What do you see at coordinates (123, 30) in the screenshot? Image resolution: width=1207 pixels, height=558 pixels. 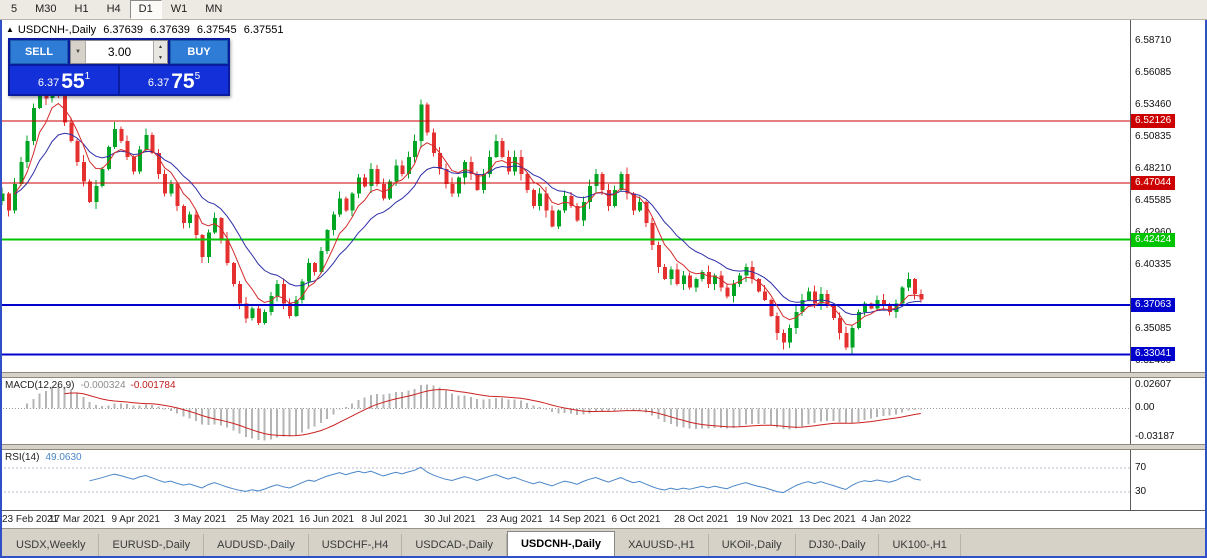 I see `ohlc-open: 6.37639` at bounding box center [123, 30].